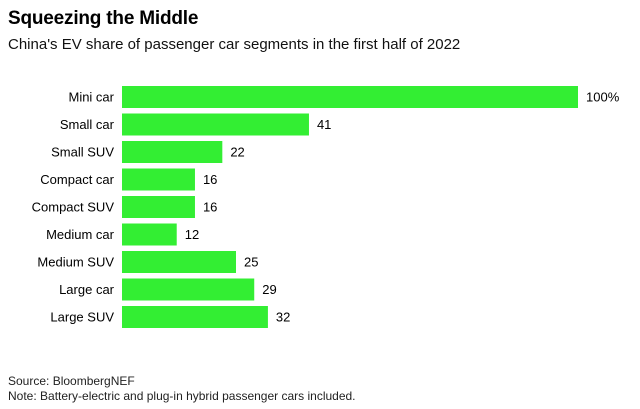 The width and height of the screenshot is (640, 409). Describe the element at coordinates (87, 124) in the screenshot. I see `category-label: Small car` at that location.